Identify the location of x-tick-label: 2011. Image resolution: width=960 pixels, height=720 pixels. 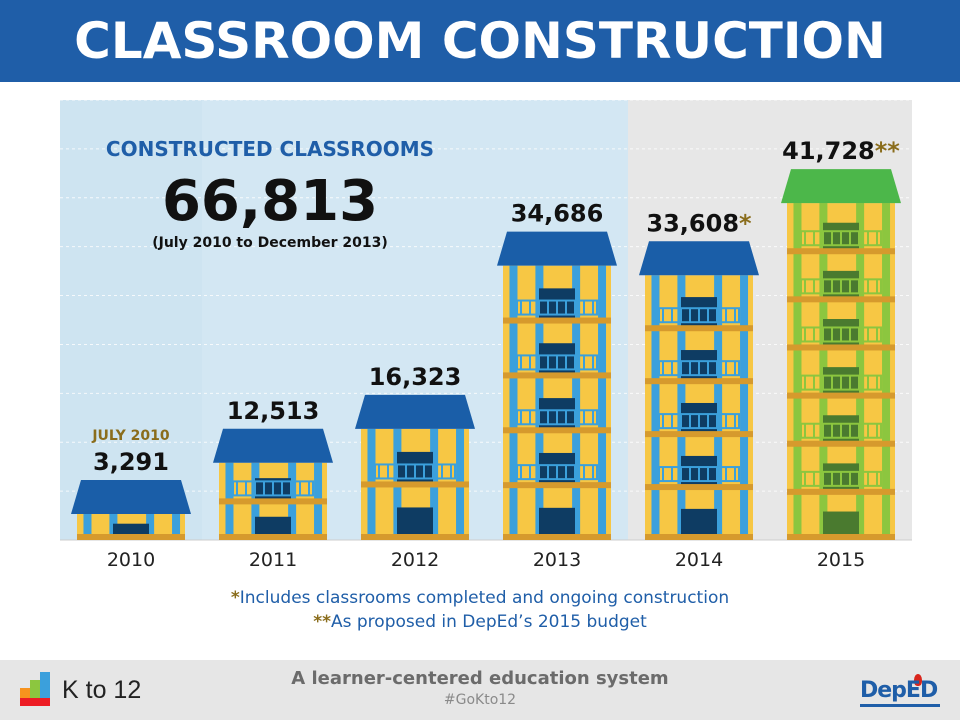
(273, 560).